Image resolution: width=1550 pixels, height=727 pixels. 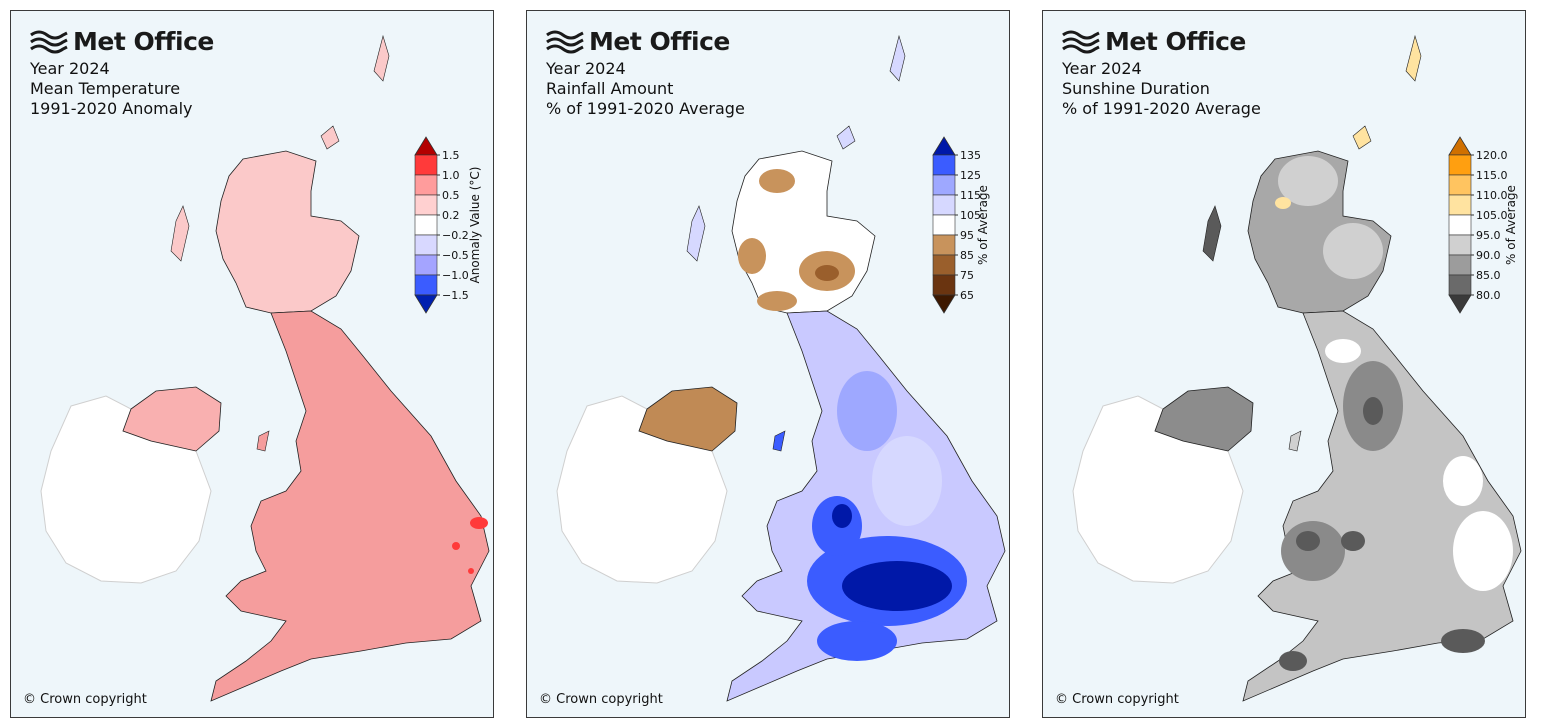 I want to click on colorbar-tick-label: 95.0, so click(x=1488, y=235).